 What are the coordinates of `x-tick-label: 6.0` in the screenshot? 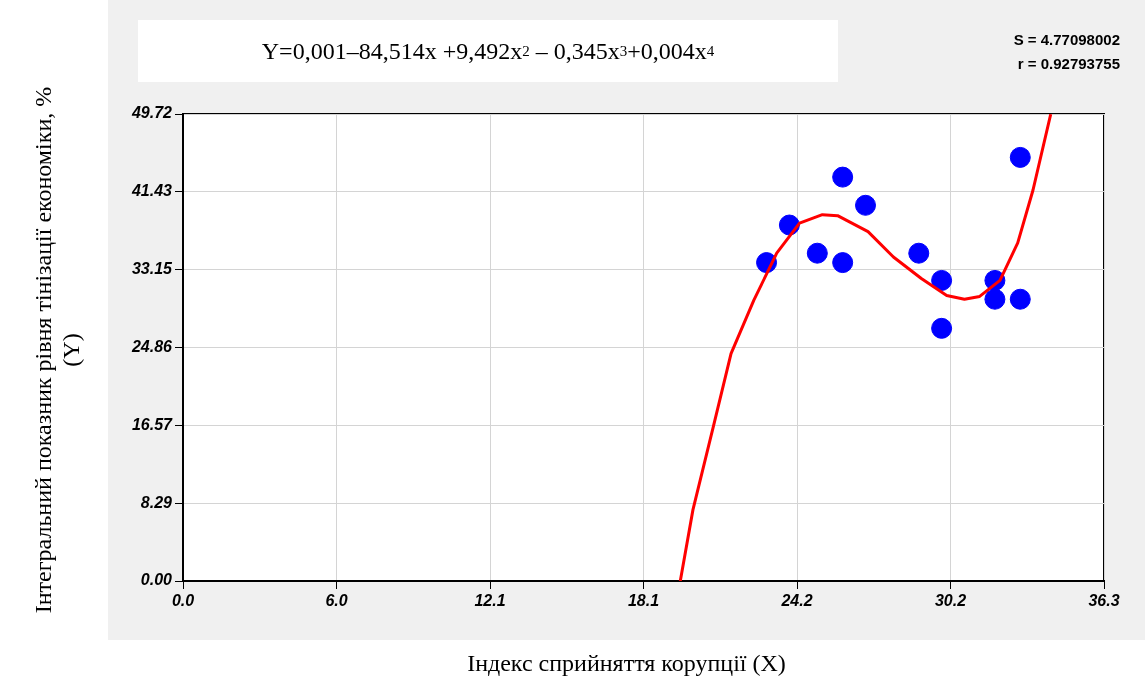 It's located at (336, 601).